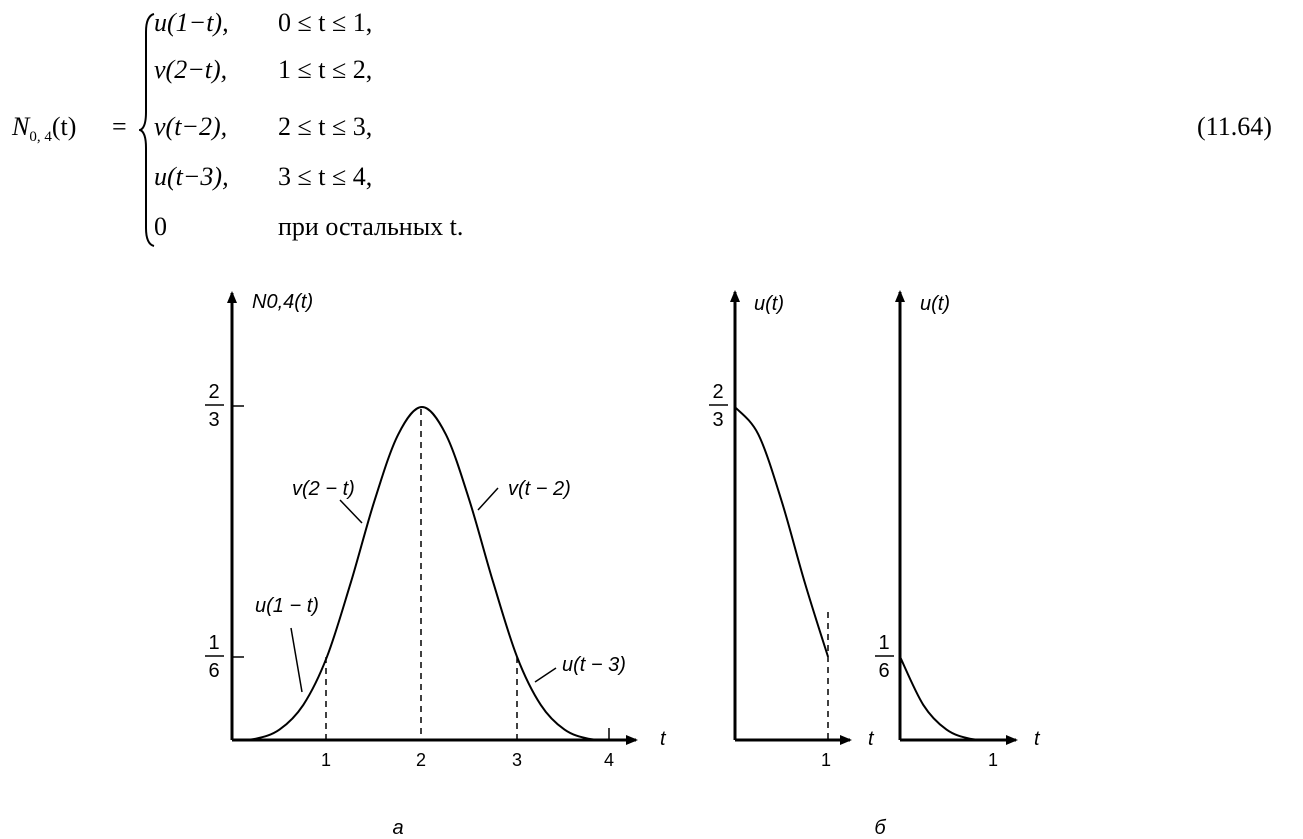 The height and width of the screenshot is (839, 1303). Describe the element at coordinates (191, 69) in the screenshot. I see `case-expression: v(2−t),` at that location.